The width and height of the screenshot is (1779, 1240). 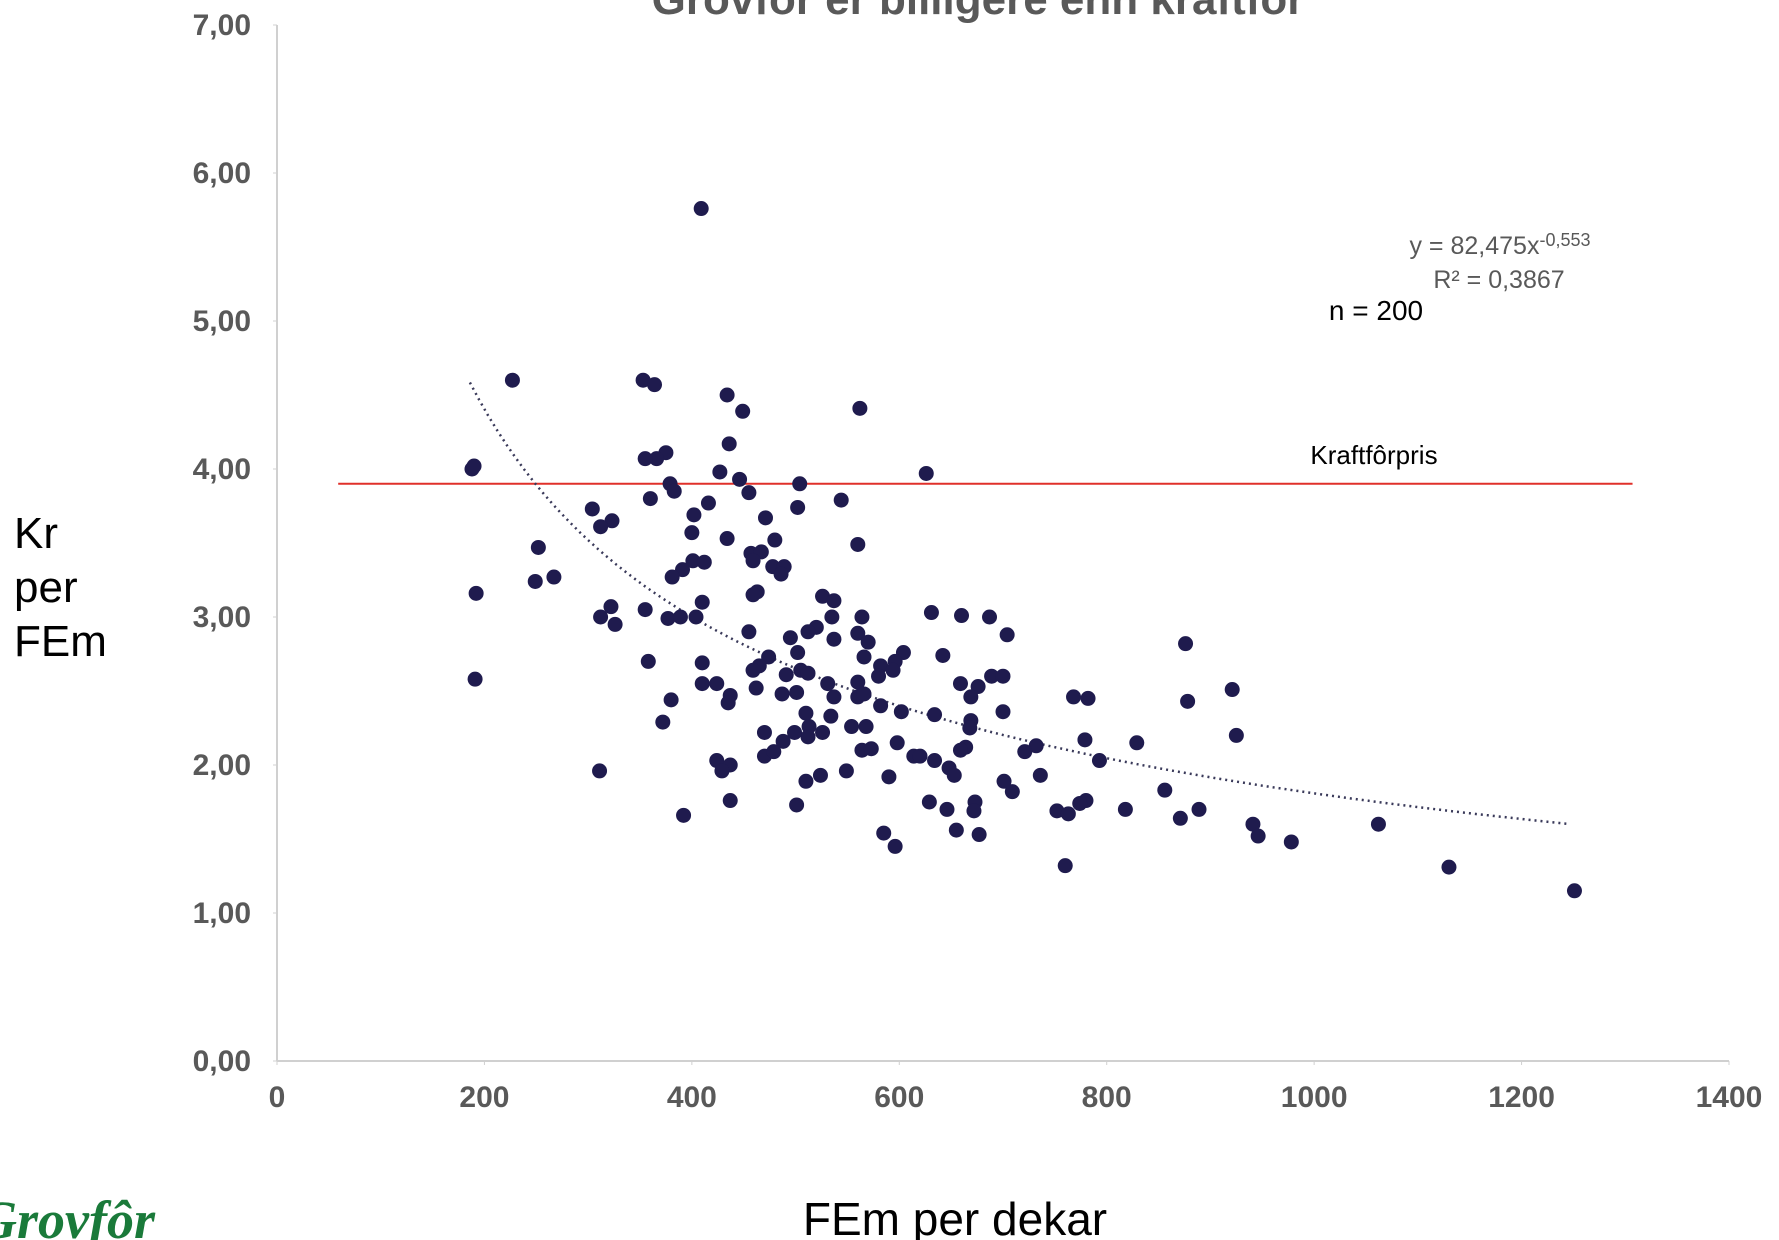 What do you see at coordinates (36, 533) in the screenshot?
I see `y-axis-label: Kr` at bounding box center [36, 533].